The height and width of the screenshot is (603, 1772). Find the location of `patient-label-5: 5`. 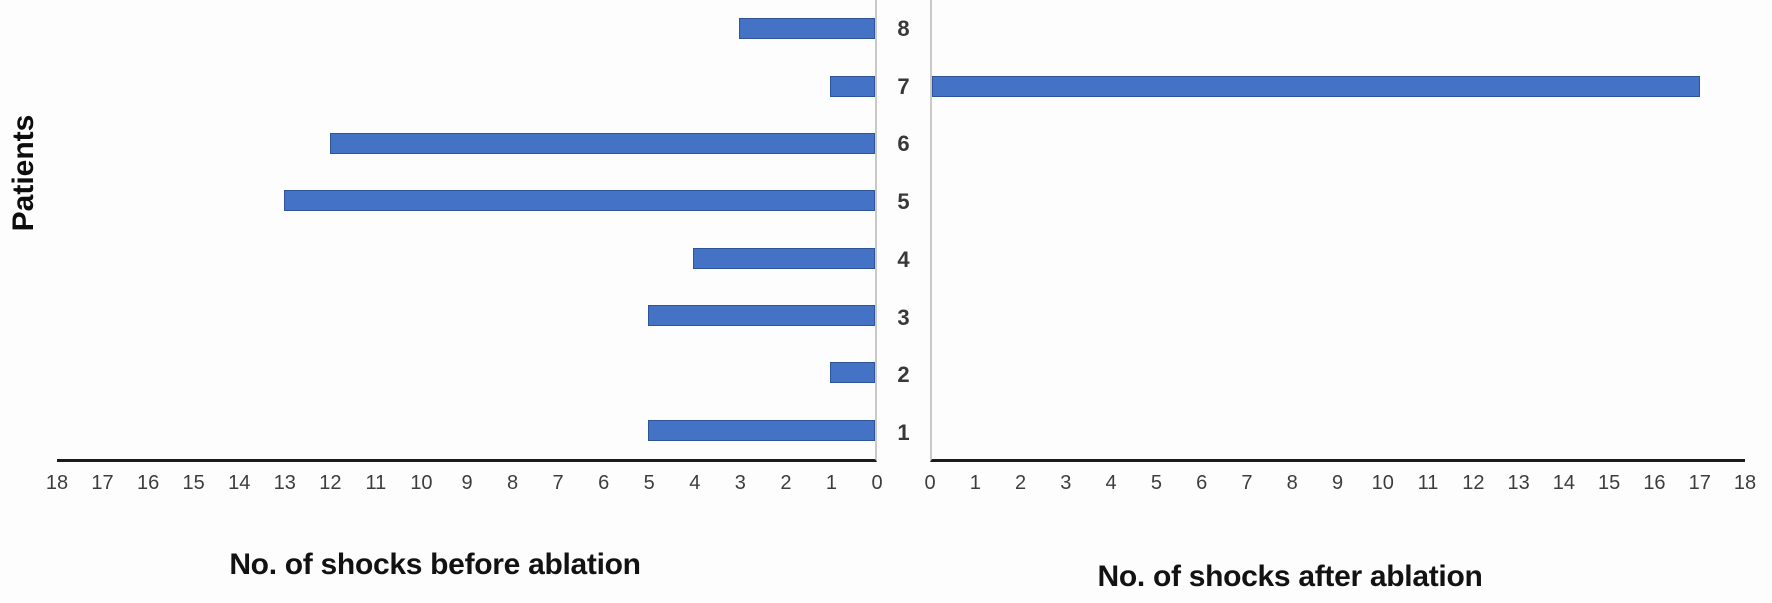

patient-label-5: 5 is located at coordinates (903, 202).